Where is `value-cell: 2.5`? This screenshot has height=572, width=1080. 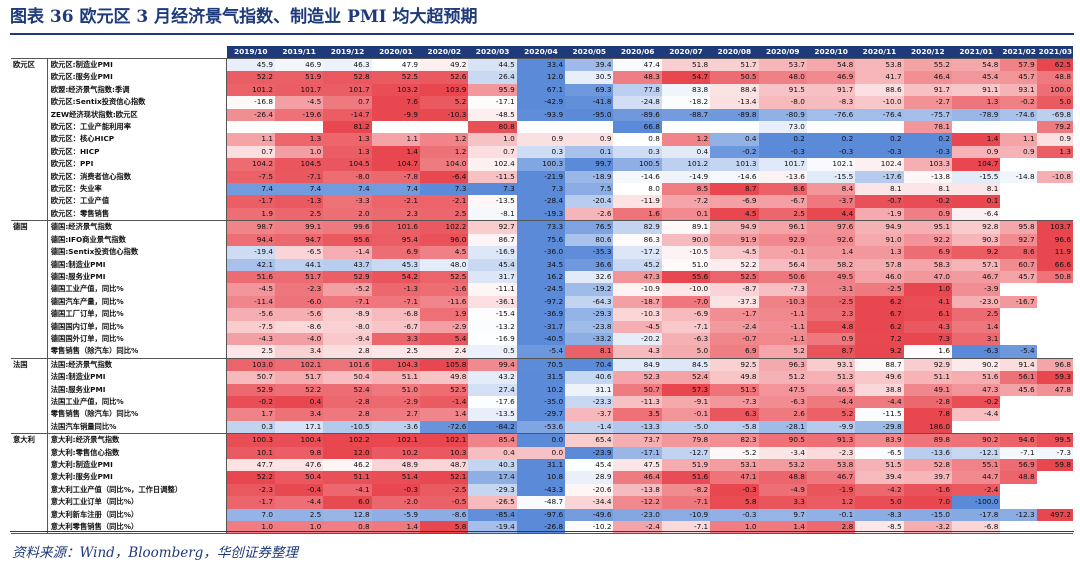
value-cell: 2.5 is located at coordinates (782, 214).